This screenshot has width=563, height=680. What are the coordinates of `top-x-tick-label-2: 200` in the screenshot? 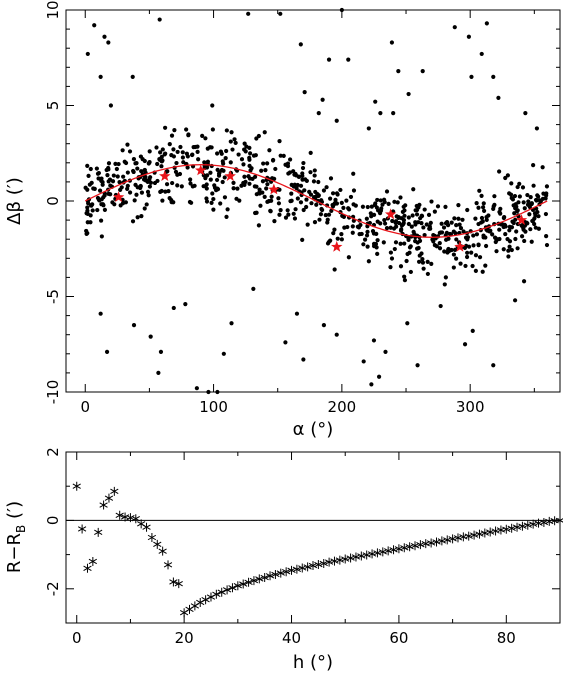 It's located at (342, 407).